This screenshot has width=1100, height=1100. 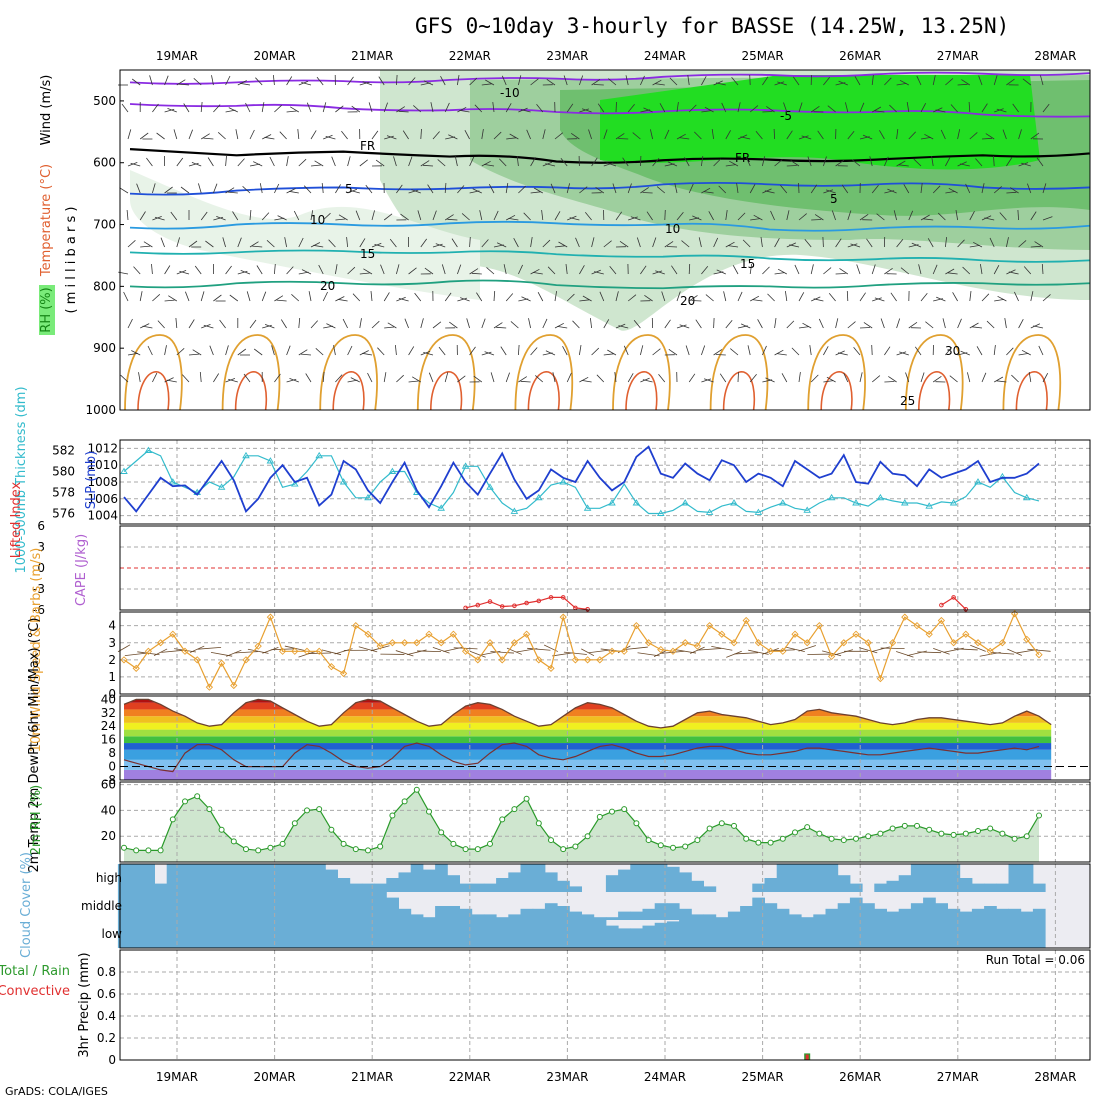 What do you see at coordinates (104, 286) in the screenshot?
I see `pressure-tick: 800` at bounding box center [104, 286].